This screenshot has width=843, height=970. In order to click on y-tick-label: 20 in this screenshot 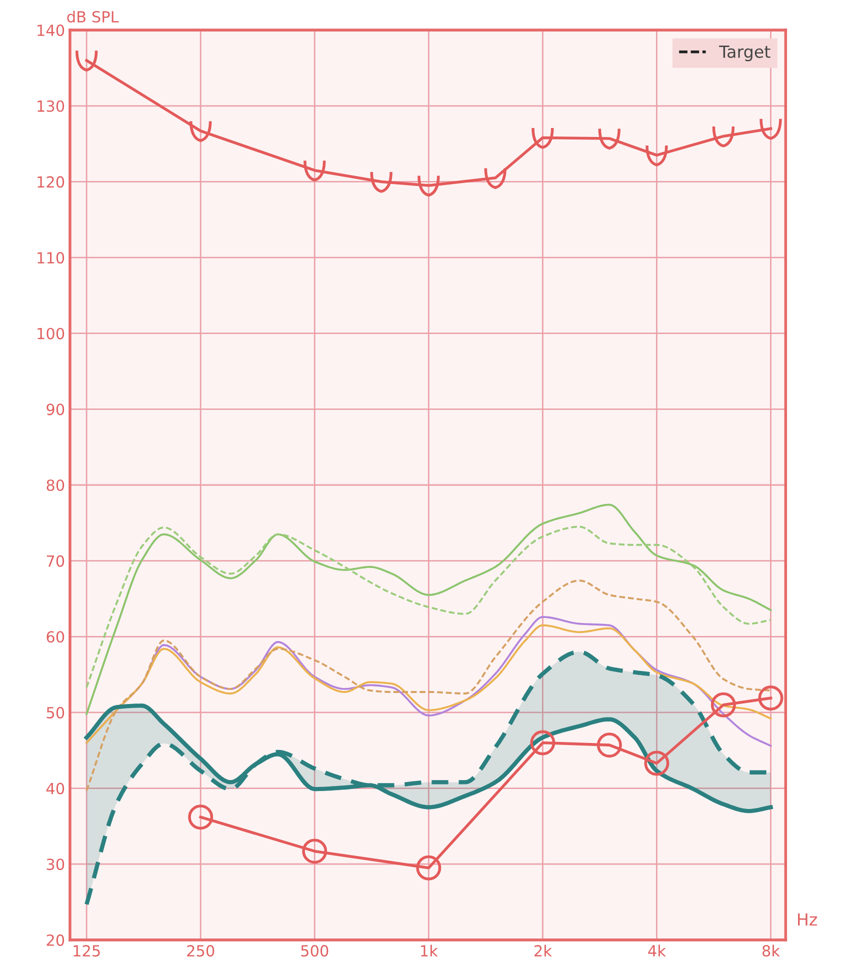, I will do `click(55, 940)`.